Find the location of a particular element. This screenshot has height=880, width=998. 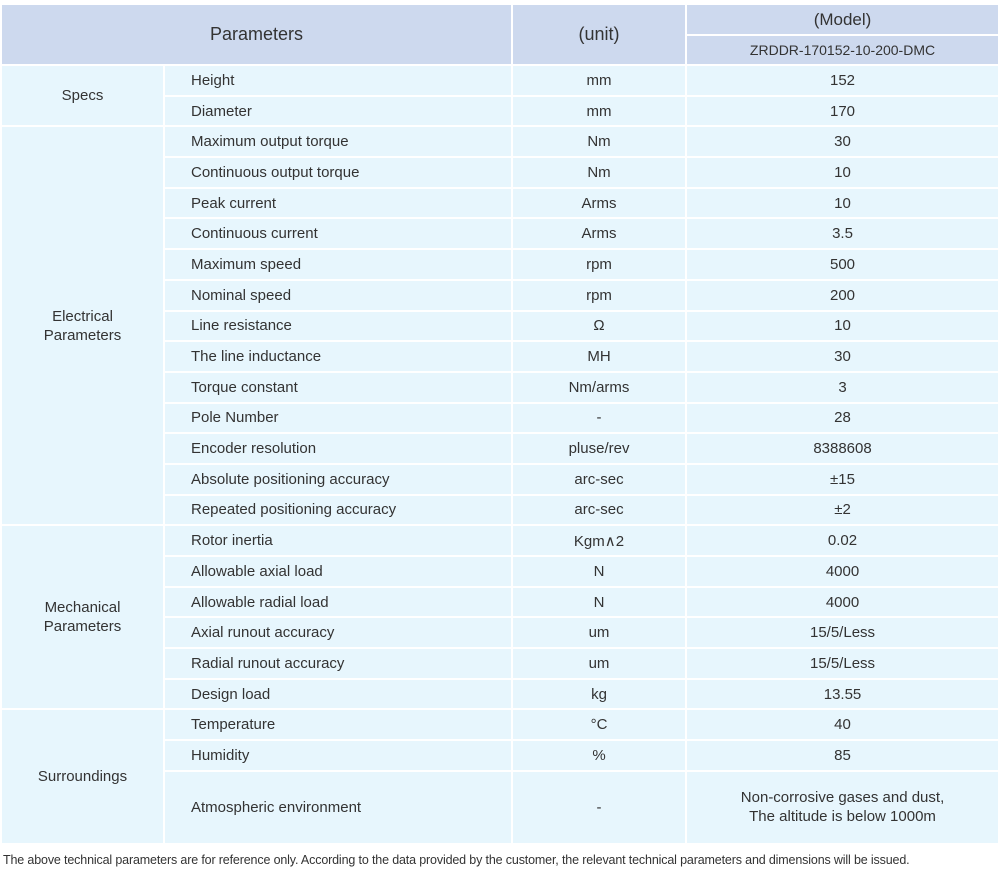

param-name: Continuous current is located at coordinates (338, 234).